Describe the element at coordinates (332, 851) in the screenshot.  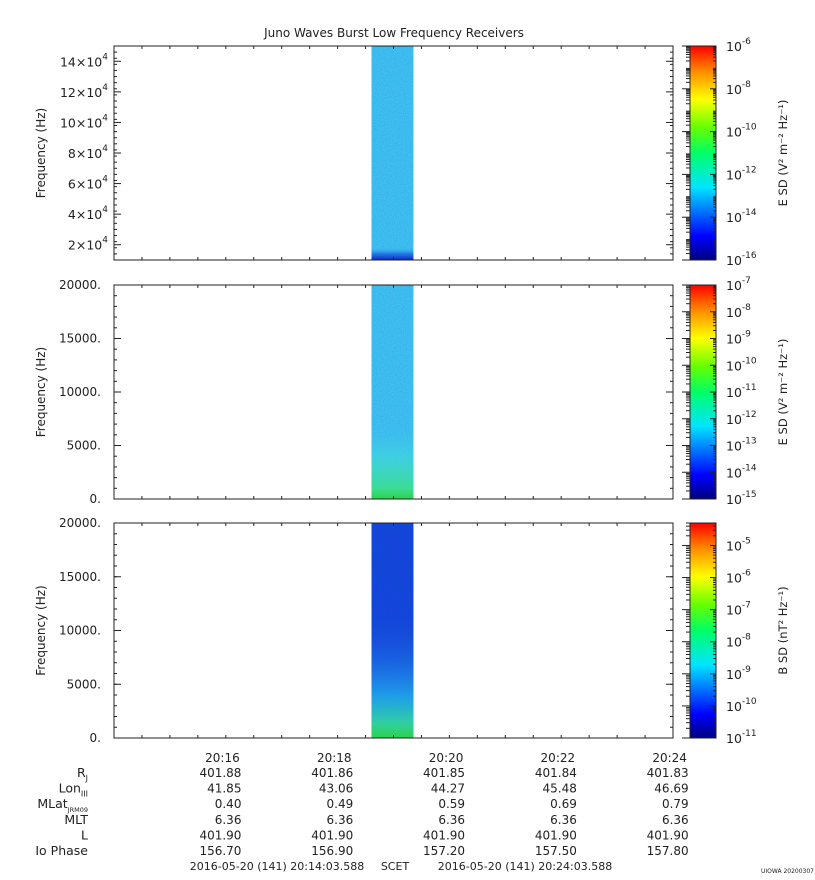
I see `ephemeris-value: 156.90` at that location.